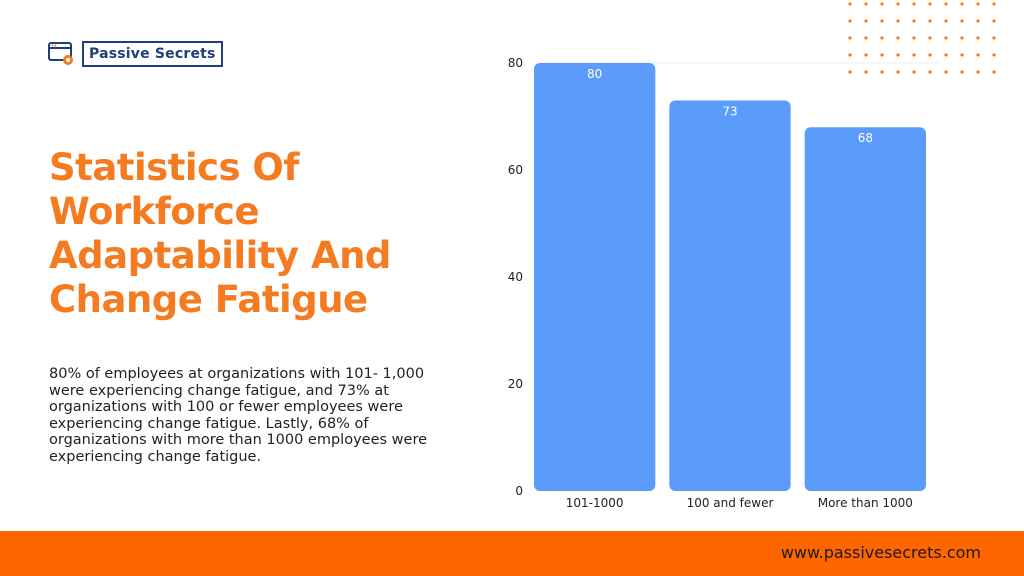  What do you see at coordinates (595, 503) in the screenshot?
I see `x-tick-label: 101-1000` at bounding box center [595, 503].